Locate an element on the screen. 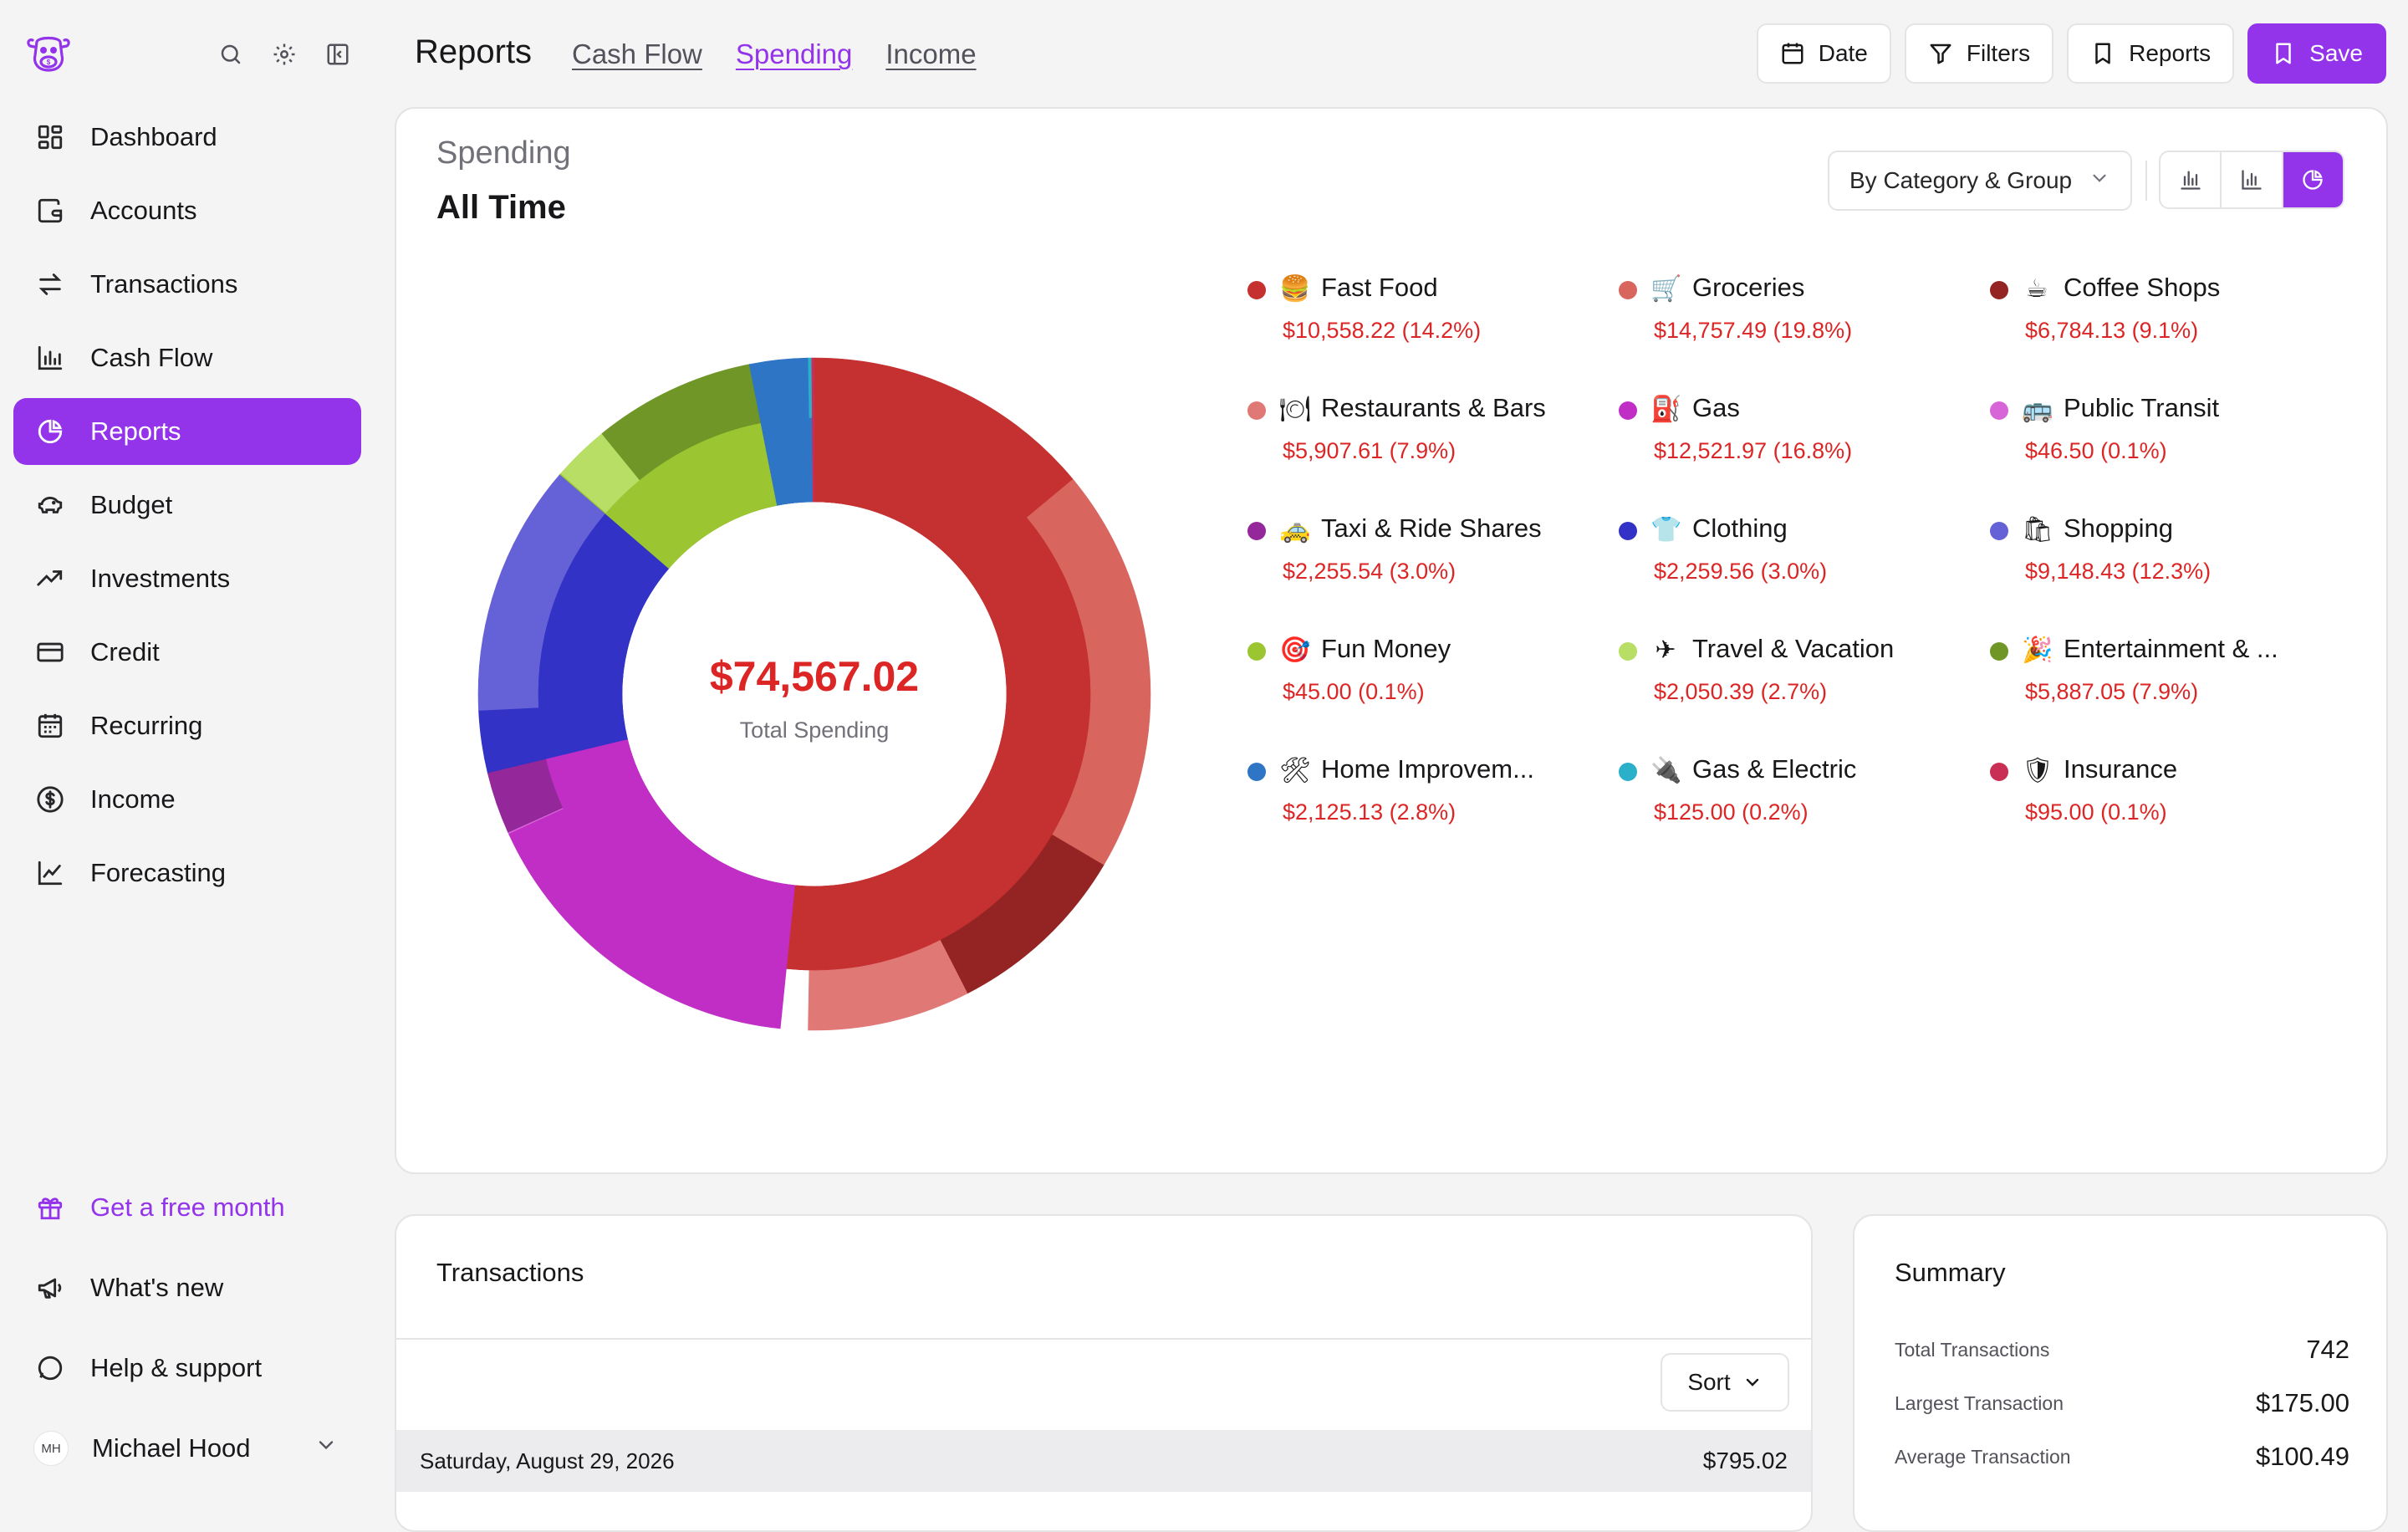 This screenshot has height=1532, width=2408. header-actions: Date Filters Reports Save is located at coordinates (2071, 53).